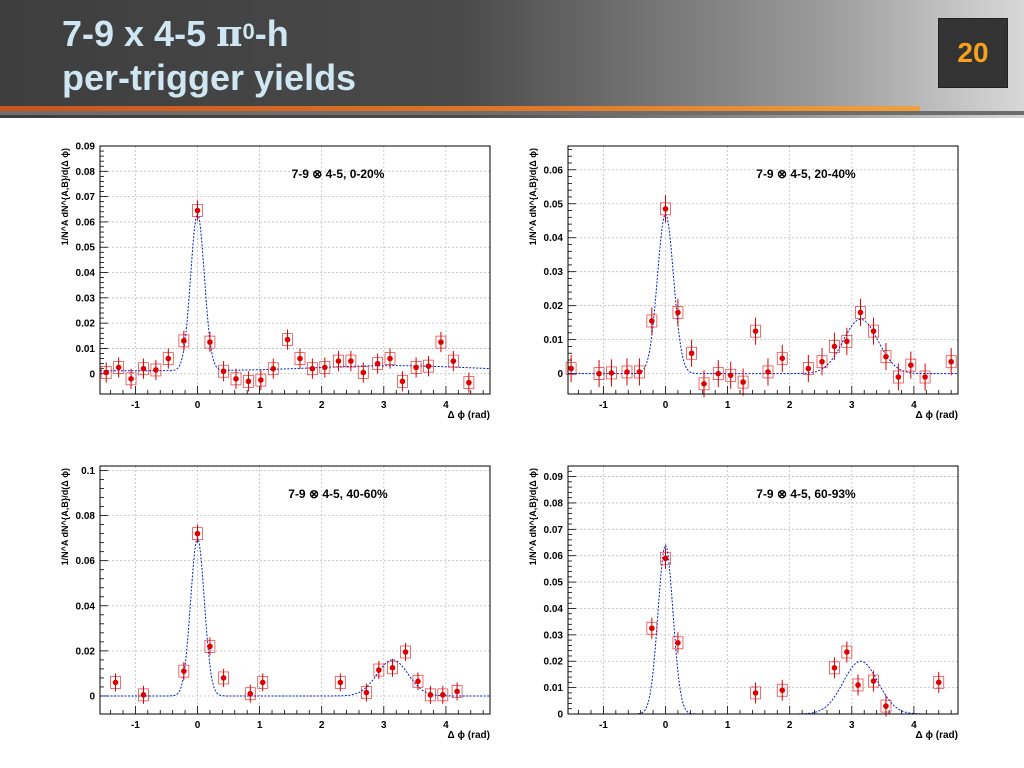 This screenshot has height=768, width=1024. Describe the element at coordinates (973, 53) in the screenshot. I see `page-number-box: 20` at that location.